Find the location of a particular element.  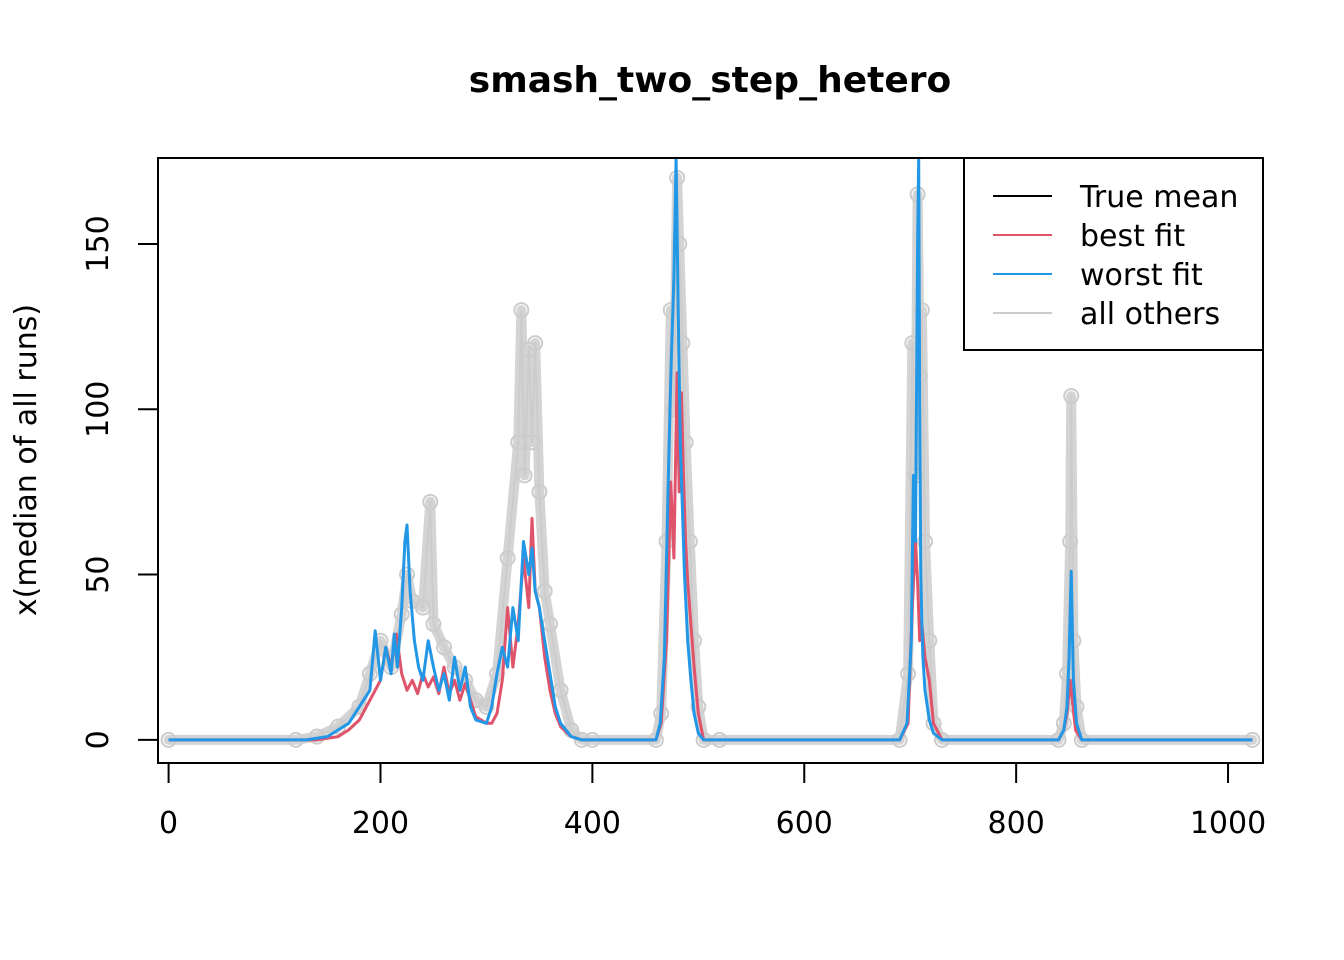

chart-title: smash_two_step_hetero is located at coordinates (710, 80).